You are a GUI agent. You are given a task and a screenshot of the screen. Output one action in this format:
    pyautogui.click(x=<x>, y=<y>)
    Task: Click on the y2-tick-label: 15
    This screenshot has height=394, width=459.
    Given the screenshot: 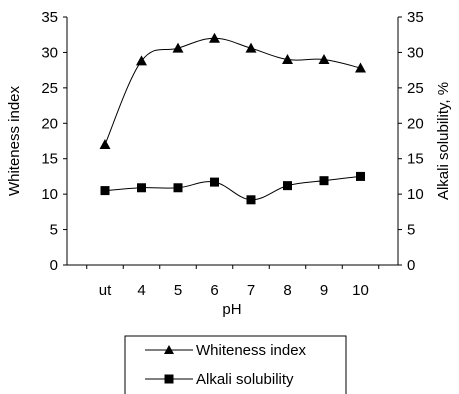 What is the action you would take?
    pyautogui.click(x=415, y=159)
    